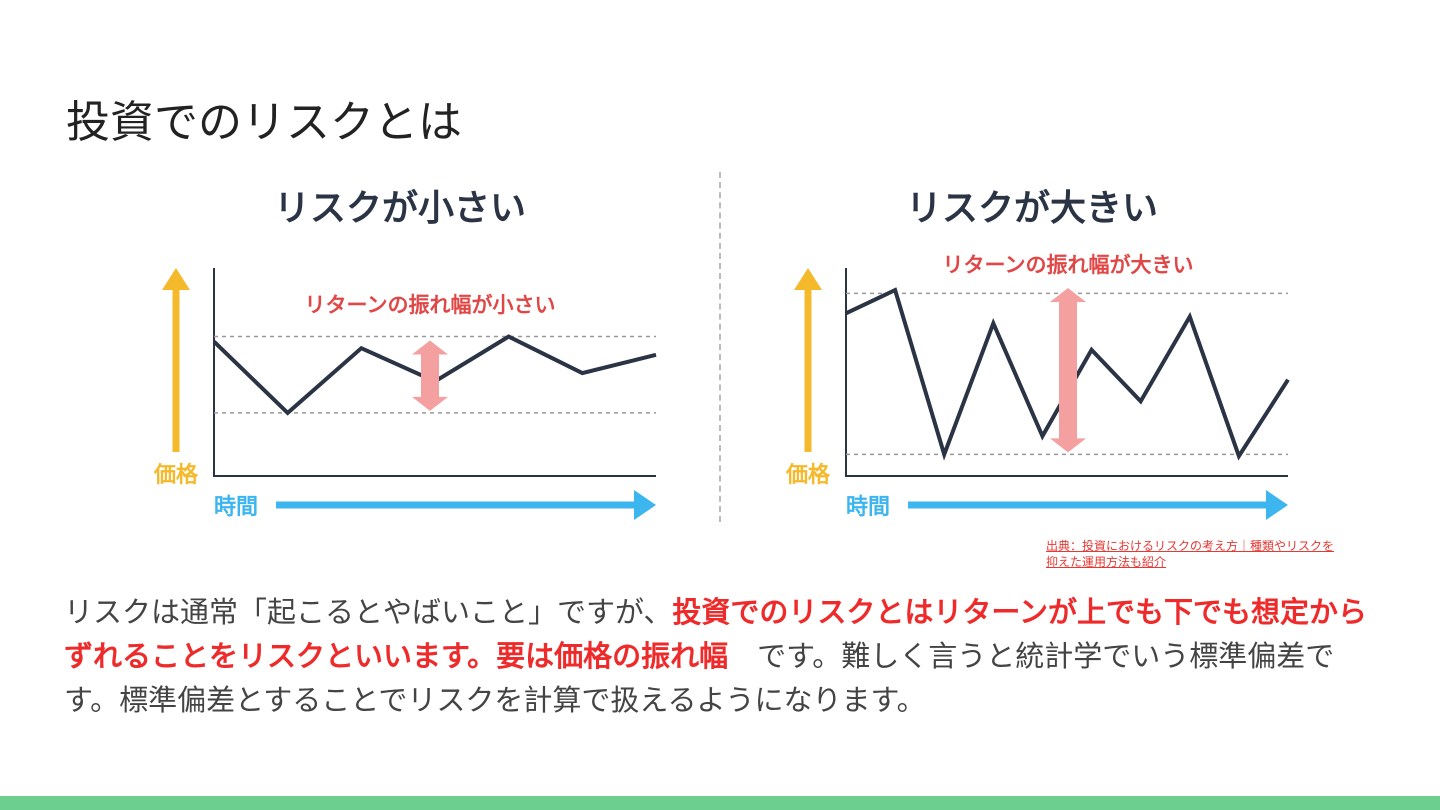 This screenshot has width=1440, height=810. I want to click on range-annotation: リターンの振れ幅が大きい, so click(1068, 265).